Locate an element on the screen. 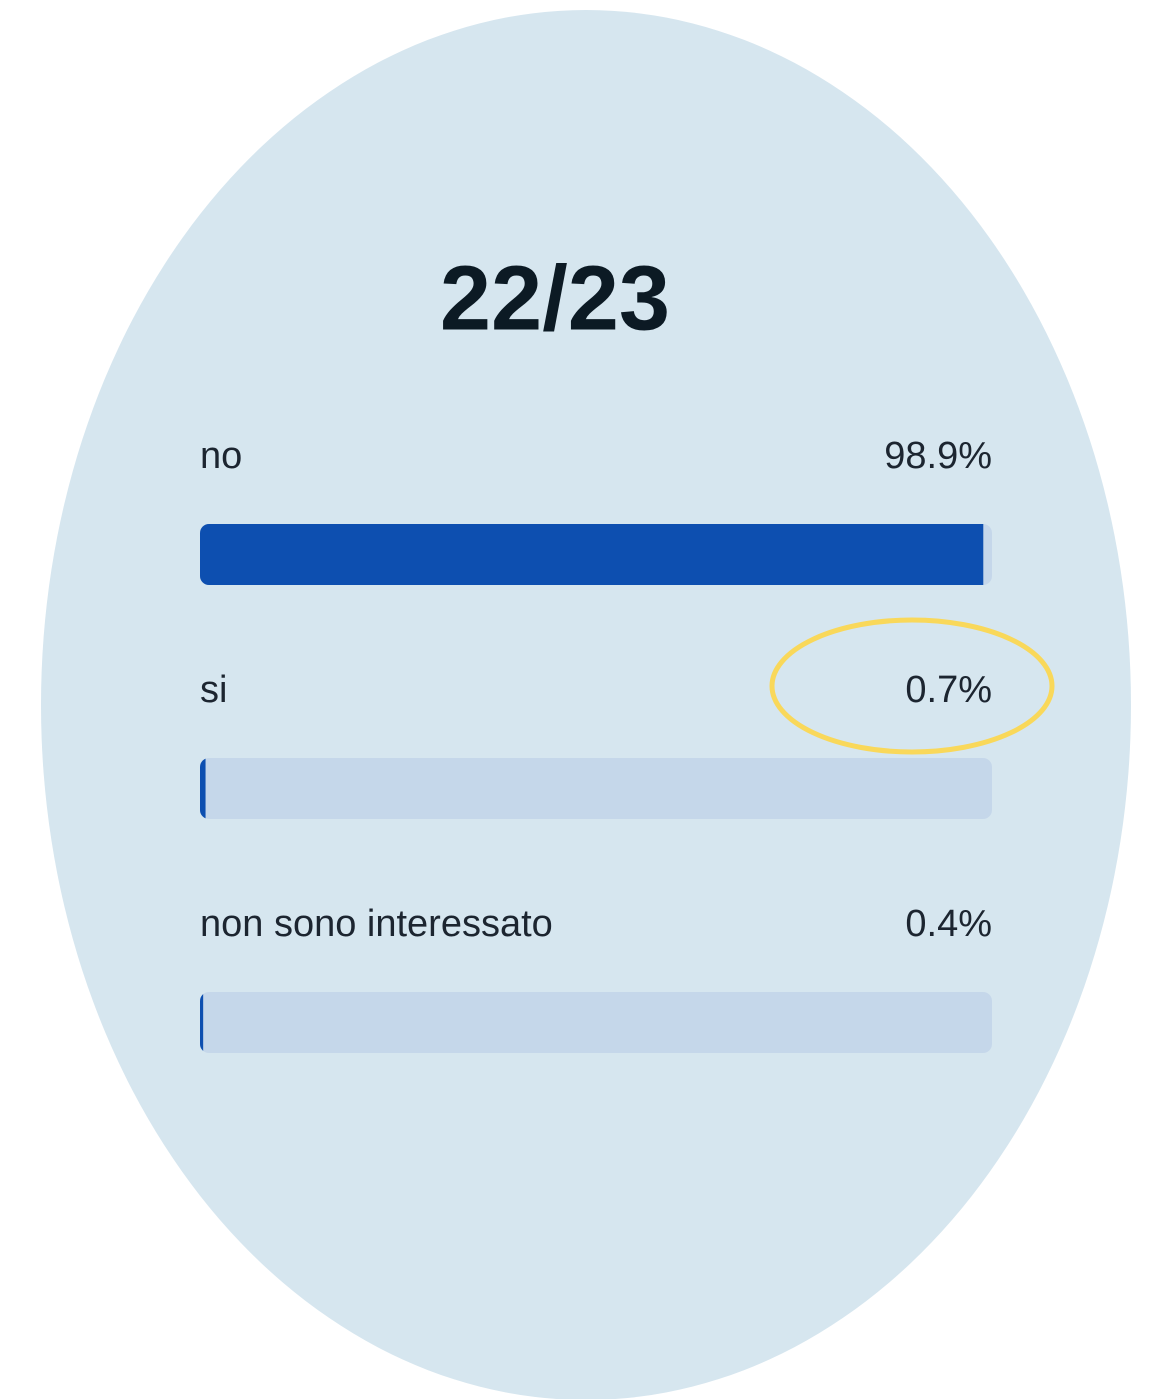 This screenshot has height=1399, width=1149. value-label: 0.7% is located at coordinates (948, 690).